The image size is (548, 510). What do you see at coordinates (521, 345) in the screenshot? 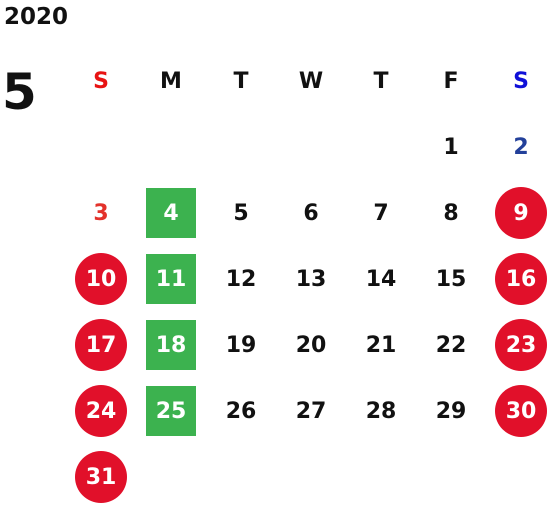
I see `day-number-holiday: 23` at bounding box center [521, 345].